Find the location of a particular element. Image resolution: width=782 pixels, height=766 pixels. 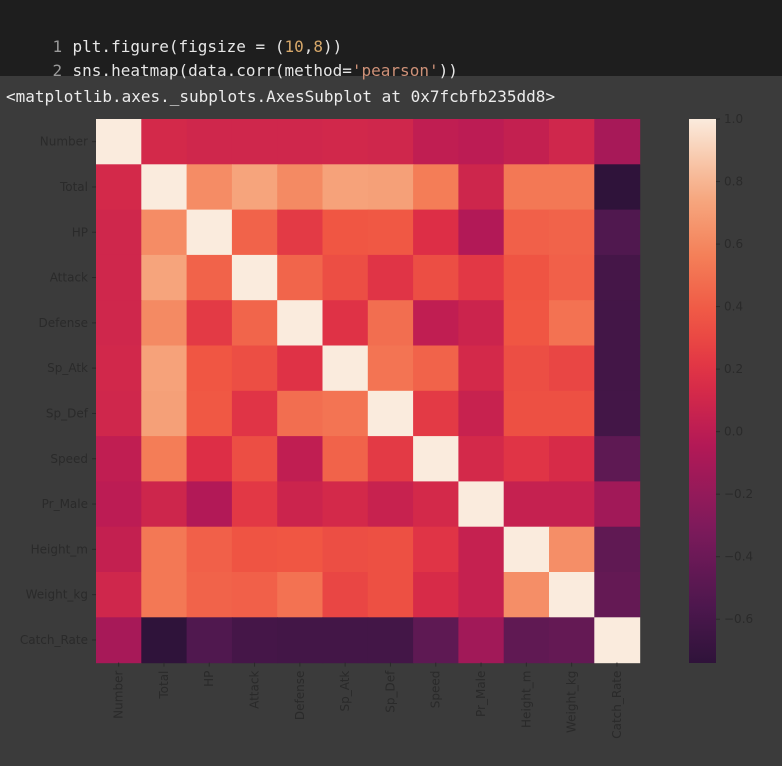

y-tick-label: Sp_Def is located at coordinates (67, 413).